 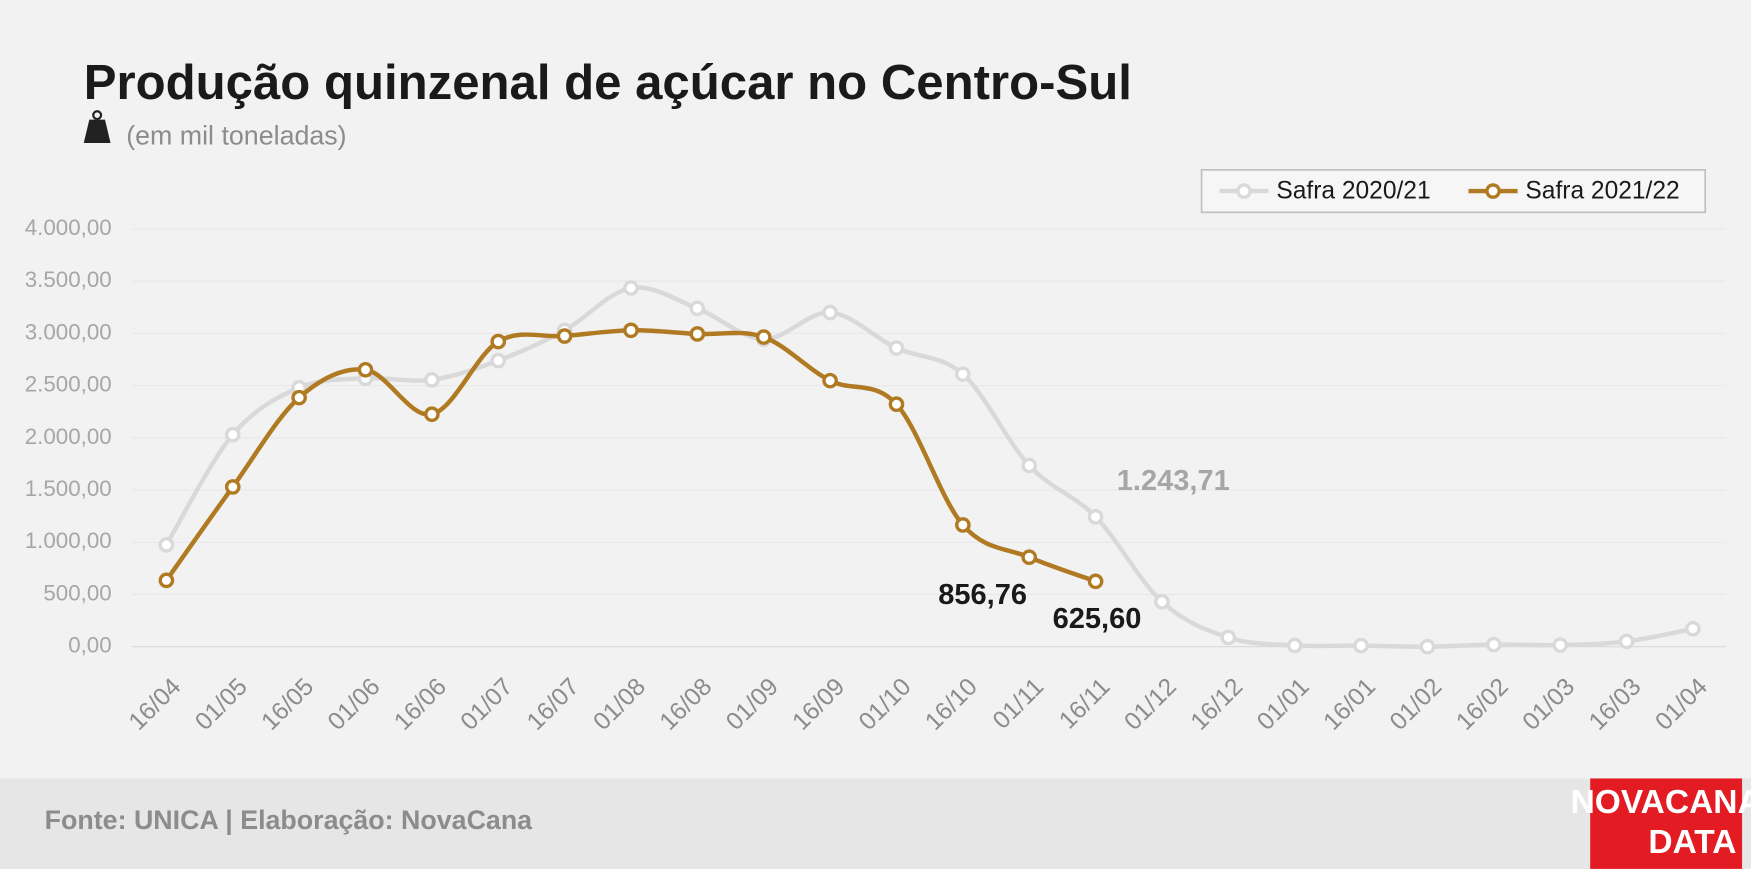 I want to click on y-tick-label: 2.500,00, so click(x=68, y=384).